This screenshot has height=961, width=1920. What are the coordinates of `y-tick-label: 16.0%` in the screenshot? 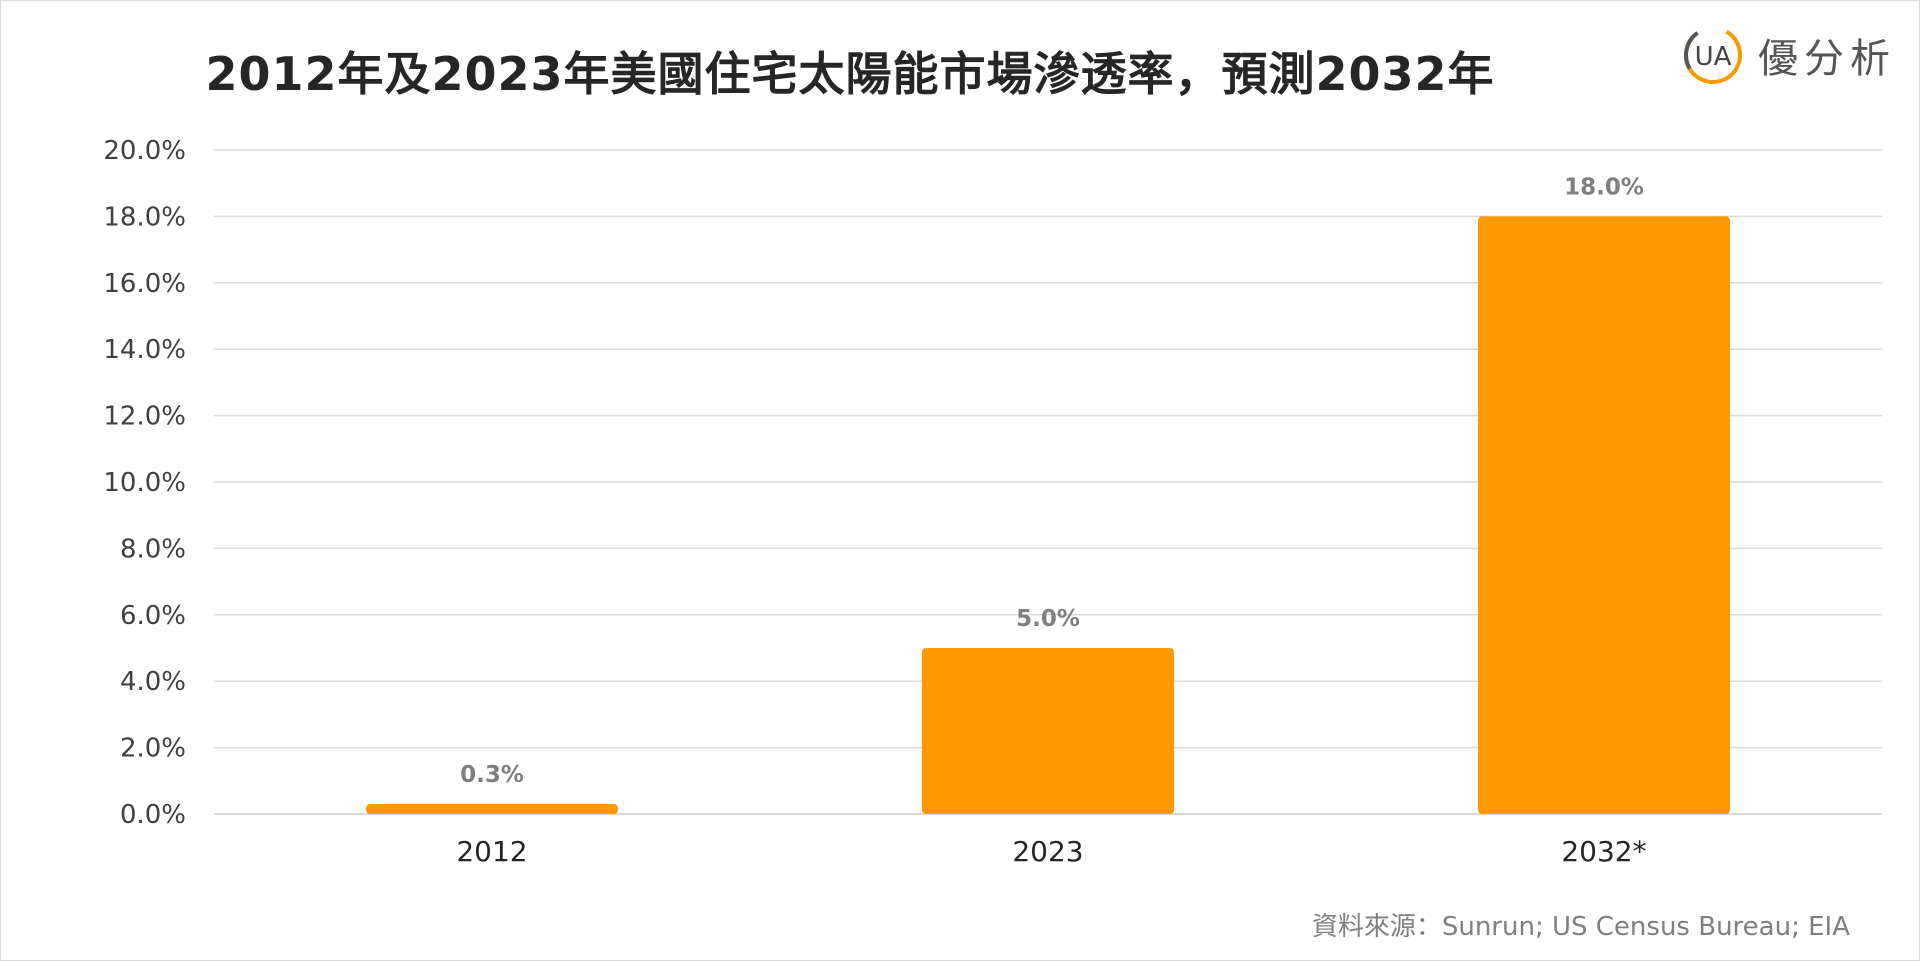 It's located at (144, 284).